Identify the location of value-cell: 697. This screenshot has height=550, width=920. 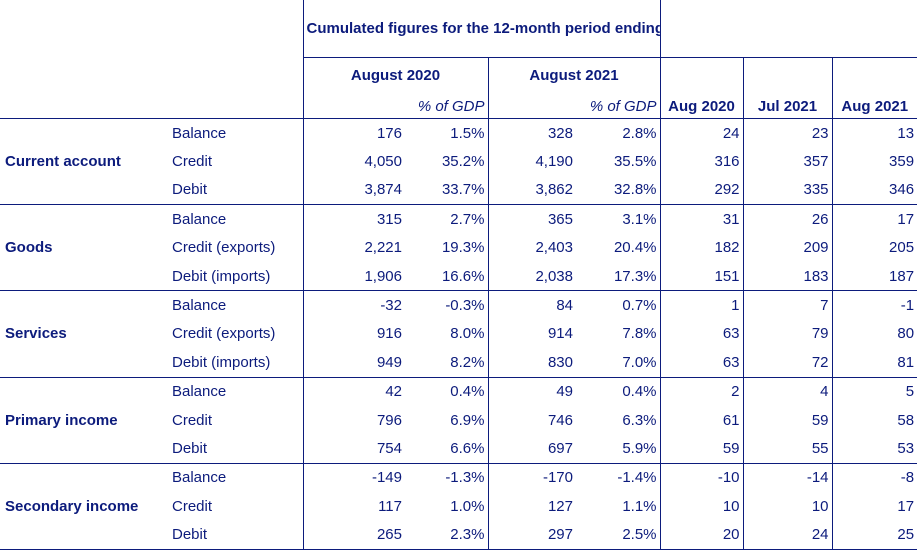
(531, 449).